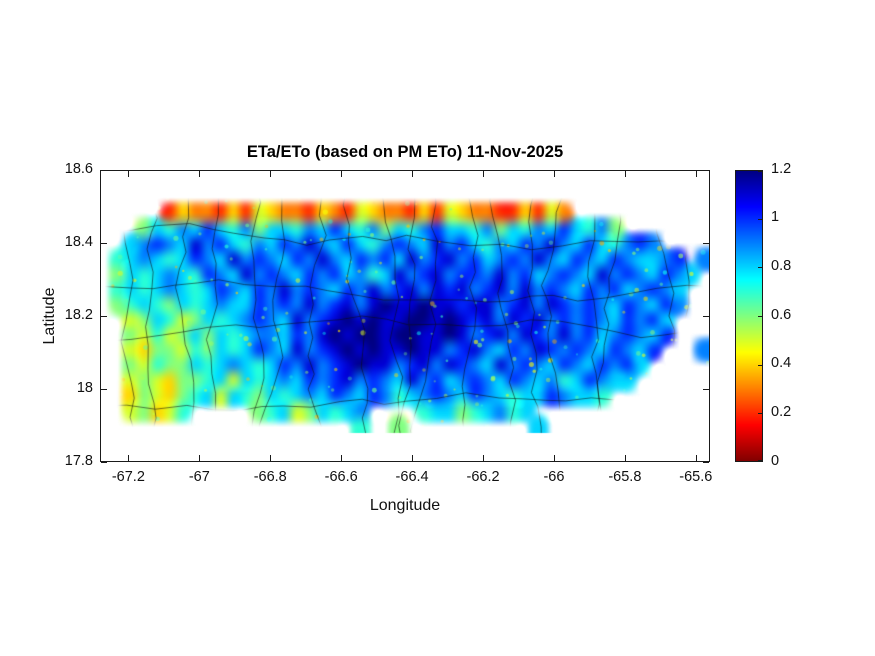  What do you see at coordinates (781, 265) in the screenshot?
I see `colorbar-tick-label: 0.8` at bounding box center [781, 265].